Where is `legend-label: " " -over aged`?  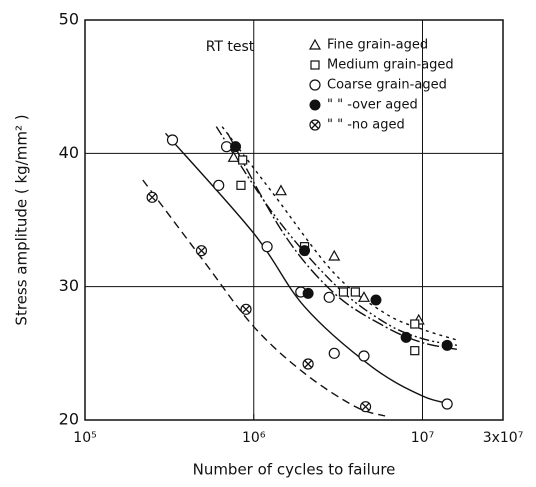
legend-label: " " -over aged is located at coordinates (372, 105).